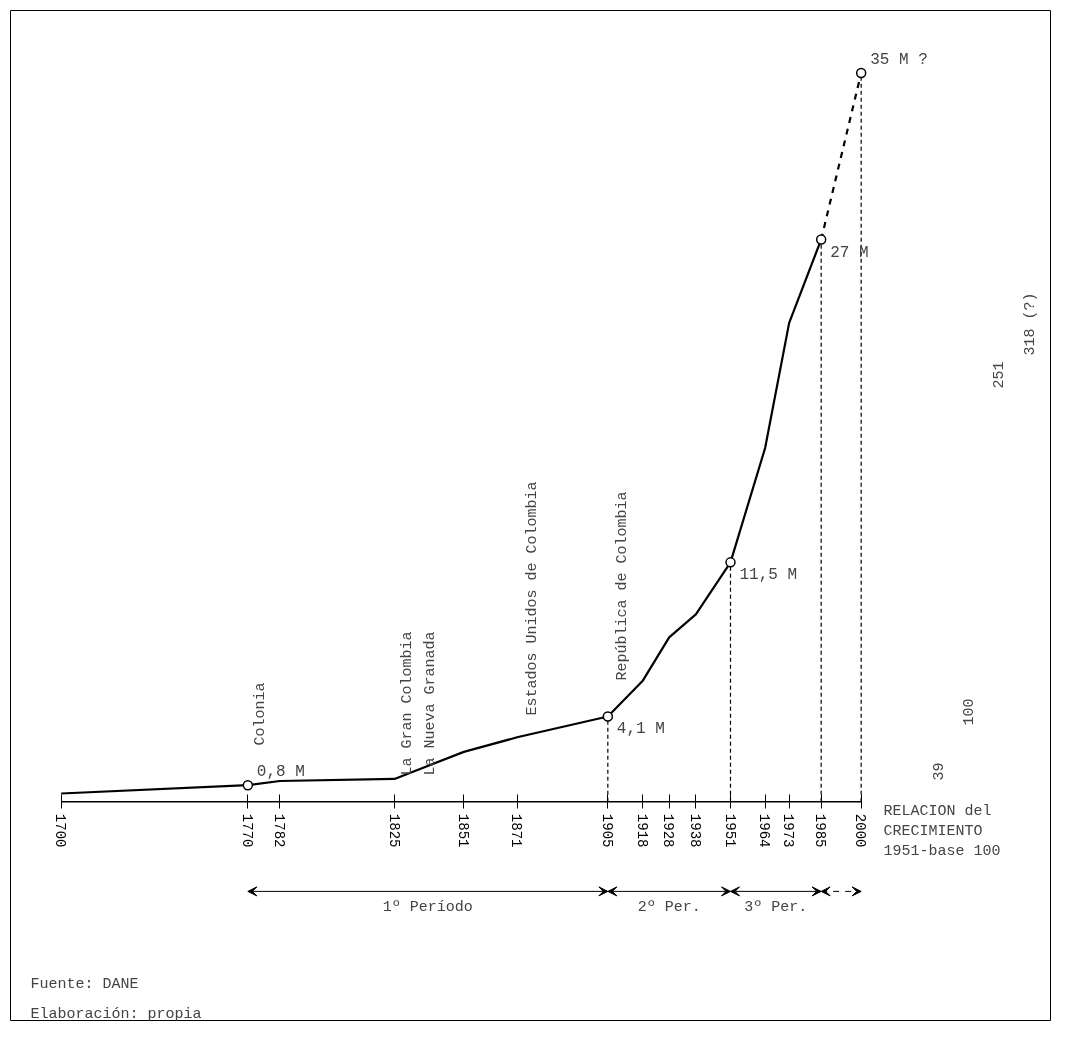 The image size is (1083, 1057). What do you see at coordinates (246, 830) in the screenshot?
I see `x-tick-label: 1770` at bounding box center [246, 830].